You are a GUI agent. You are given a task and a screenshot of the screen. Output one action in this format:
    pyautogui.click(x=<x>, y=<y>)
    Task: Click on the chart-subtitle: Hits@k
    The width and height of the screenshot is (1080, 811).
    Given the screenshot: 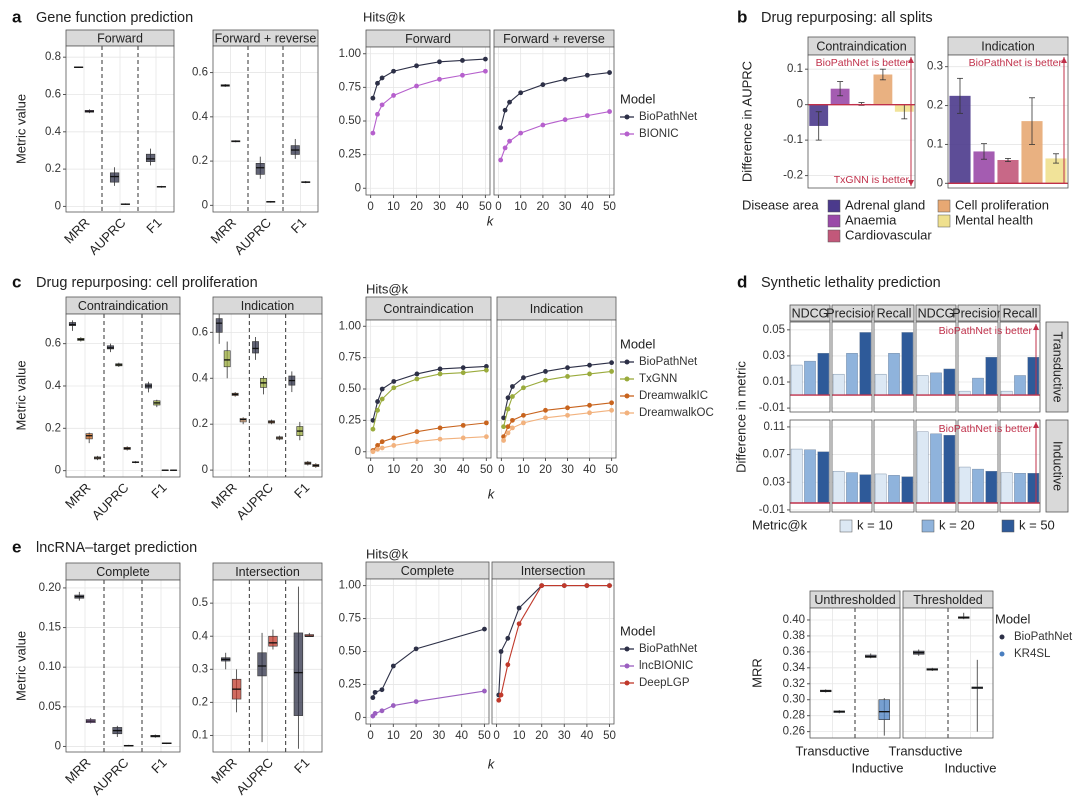 What is the action you would take?
    pyautogui.click(x=387, y=553)
    